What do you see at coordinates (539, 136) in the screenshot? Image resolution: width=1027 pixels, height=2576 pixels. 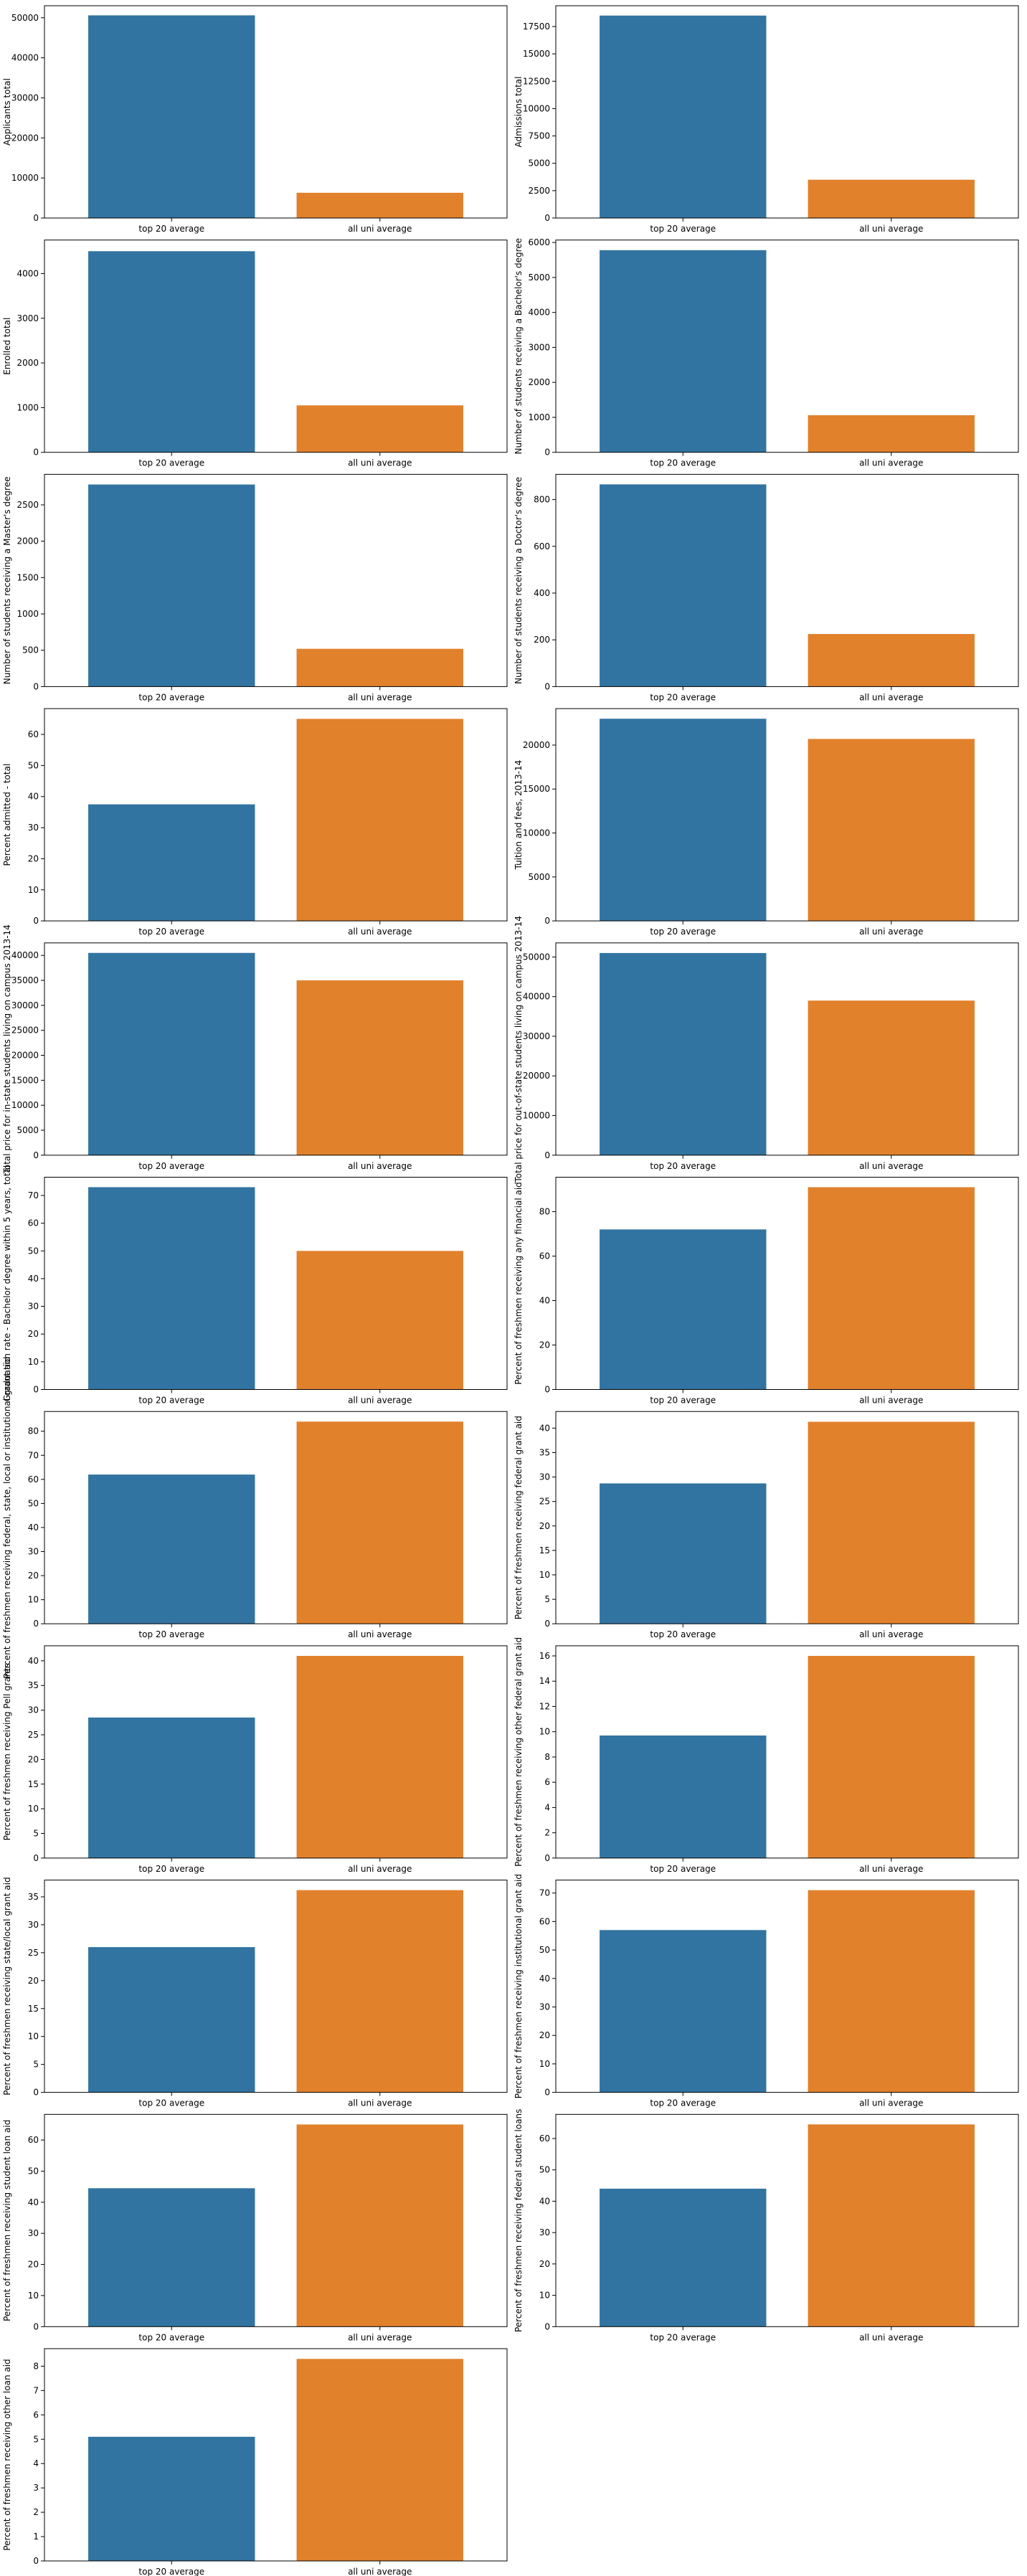 I see `y-tick-label: 7500` at bounding box center [539, 136].